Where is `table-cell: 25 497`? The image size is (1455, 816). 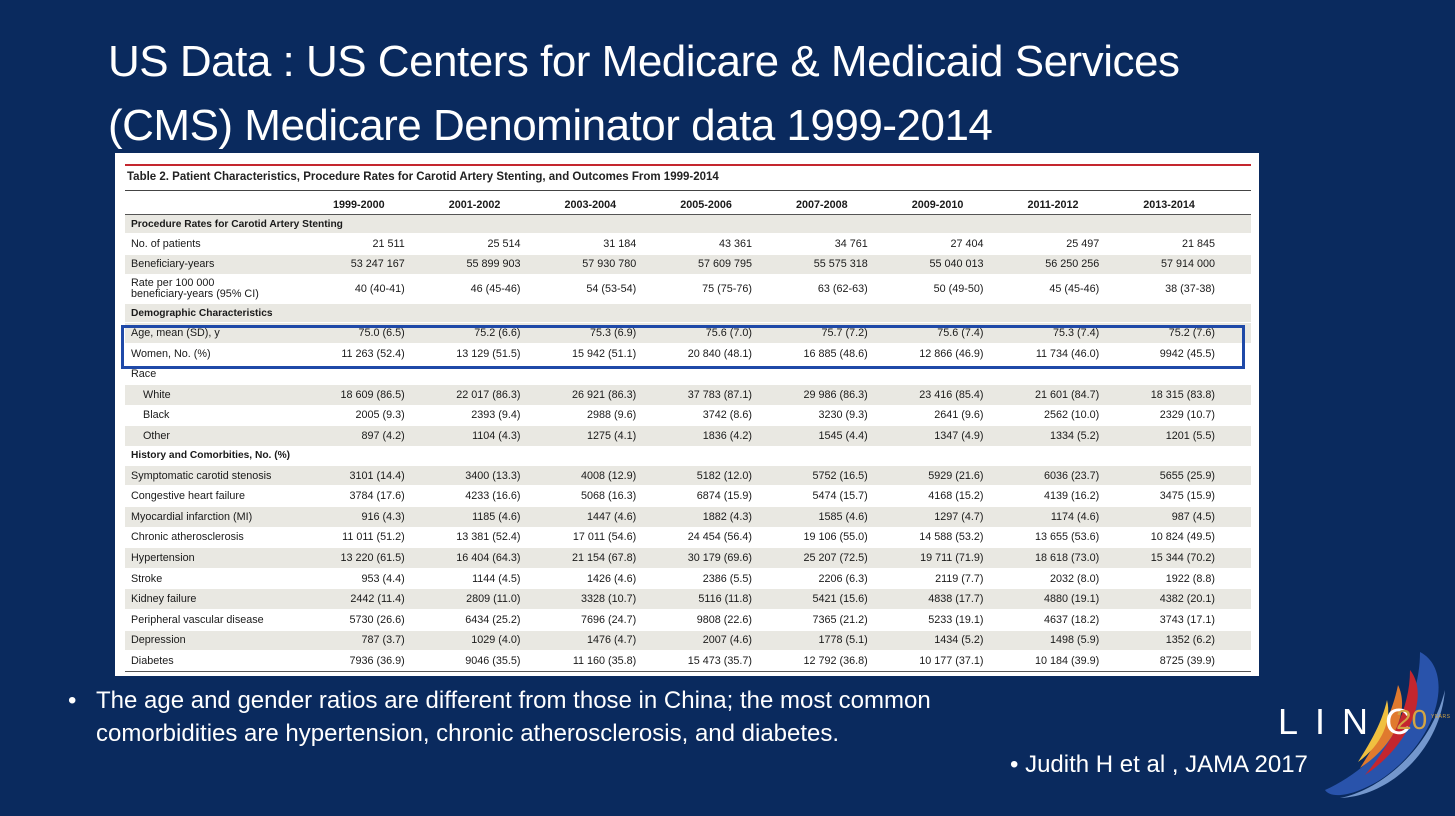 table-cell: 25 497 is located at coordinates (1077, 244).